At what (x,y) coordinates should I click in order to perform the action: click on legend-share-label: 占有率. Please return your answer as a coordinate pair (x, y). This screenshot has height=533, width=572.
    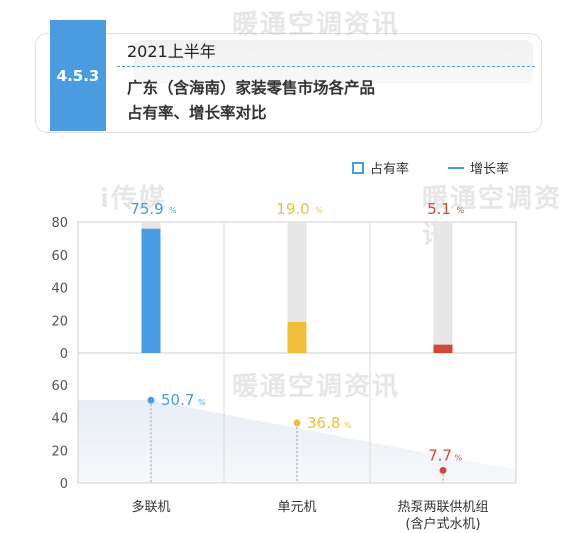
    Looking at the image, I should click on (390, 169).